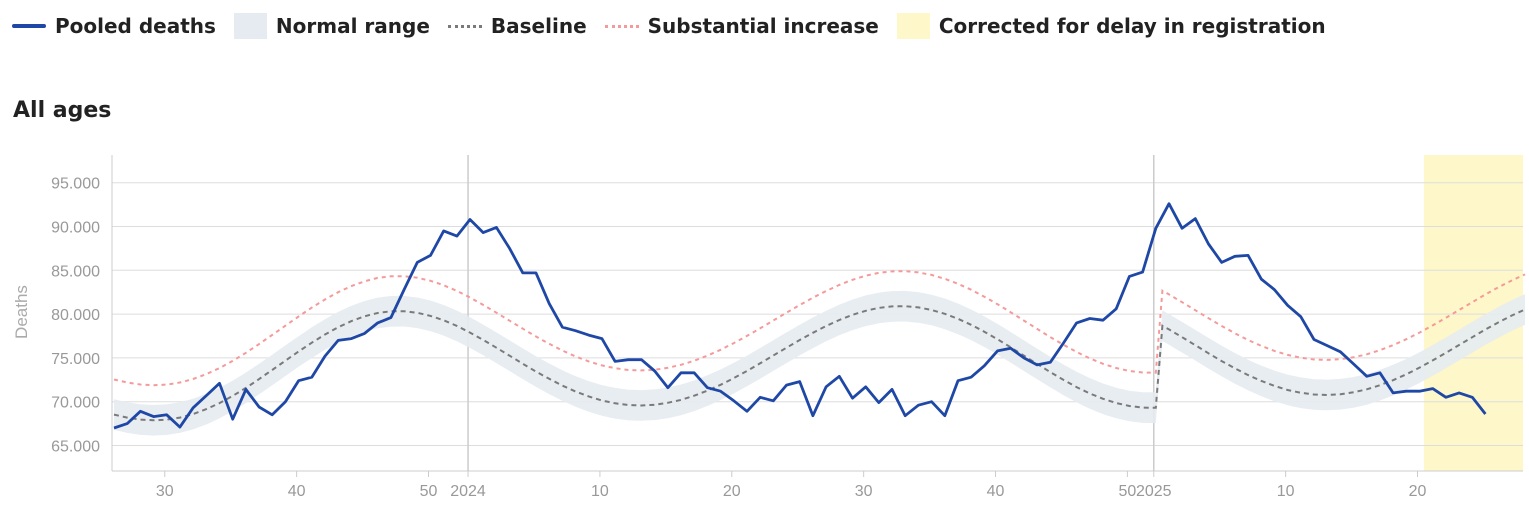  I want to click on substantial-increase-swatch, so click(621, 26).